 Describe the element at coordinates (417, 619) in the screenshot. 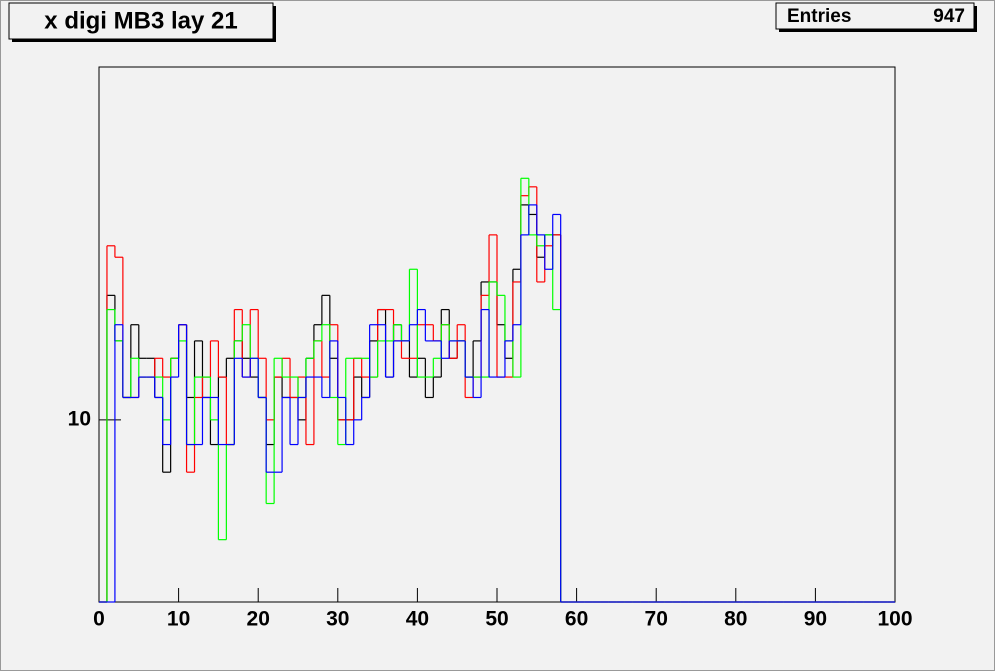

I see `x-tick-label: 40` at that location.